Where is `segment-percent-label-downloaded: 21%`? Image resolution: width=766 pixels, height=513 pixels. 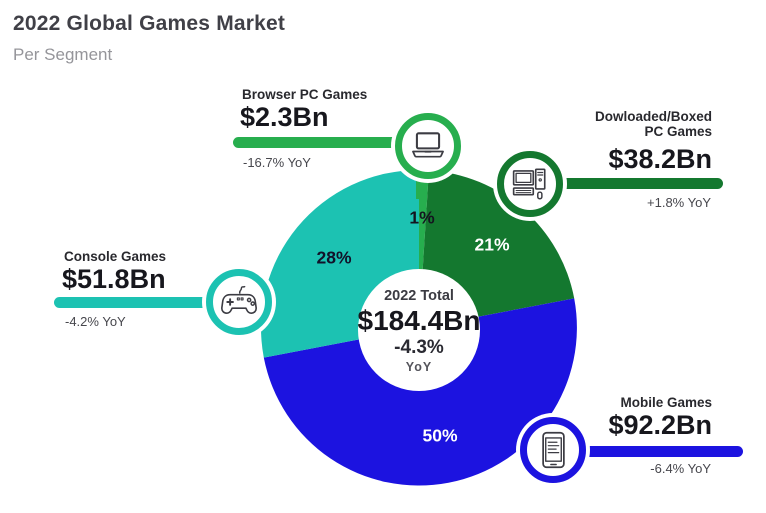 segment-percent-label-downloaded: 21% is located at coordinates (492, 244).